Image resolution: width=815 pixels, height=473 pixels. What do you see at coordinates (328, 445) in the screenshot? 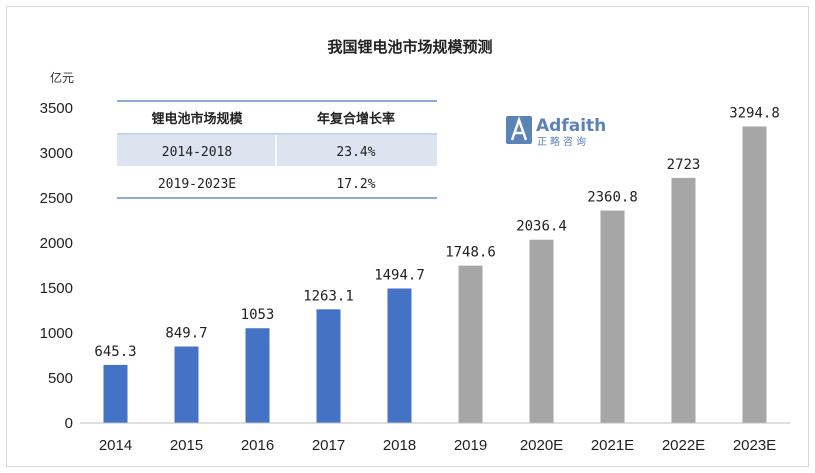
I see `x-tick-label: 2017` at bounding box center [328, 445].